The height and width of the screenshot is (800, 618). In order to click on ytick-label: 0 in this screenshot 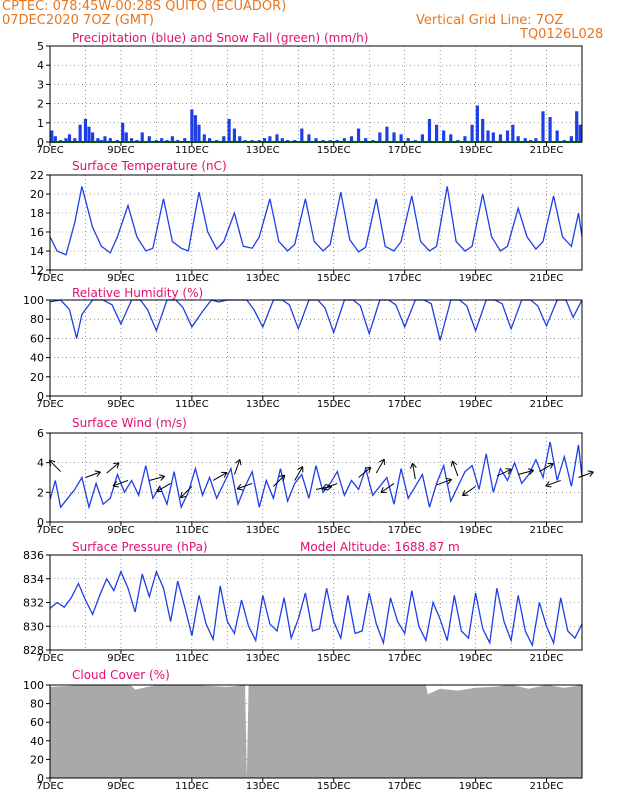, I will do `click(40, 396)`.